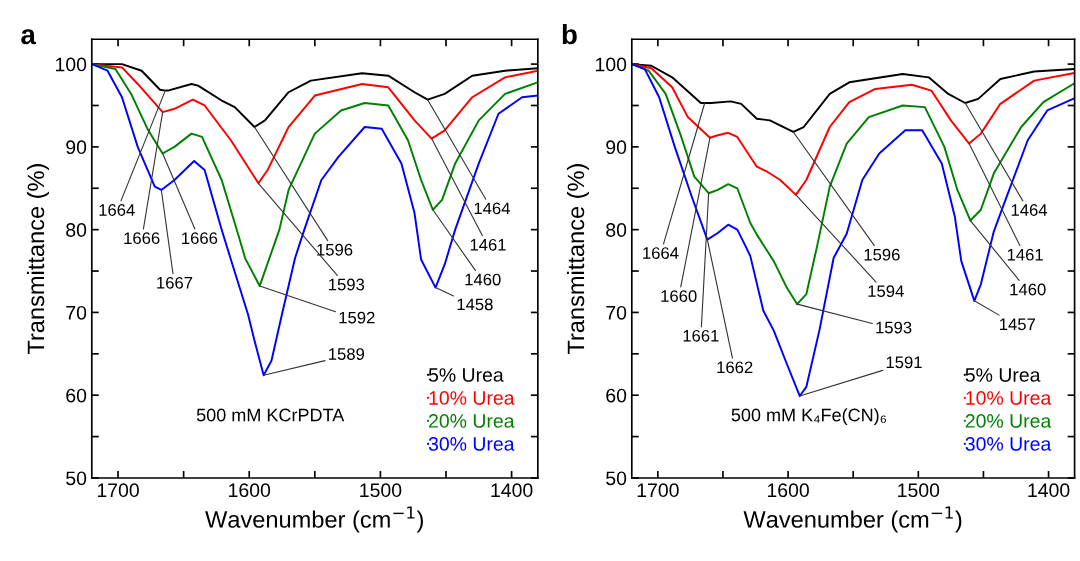  I want to click on annotation: 1457, so click(1017, 324).